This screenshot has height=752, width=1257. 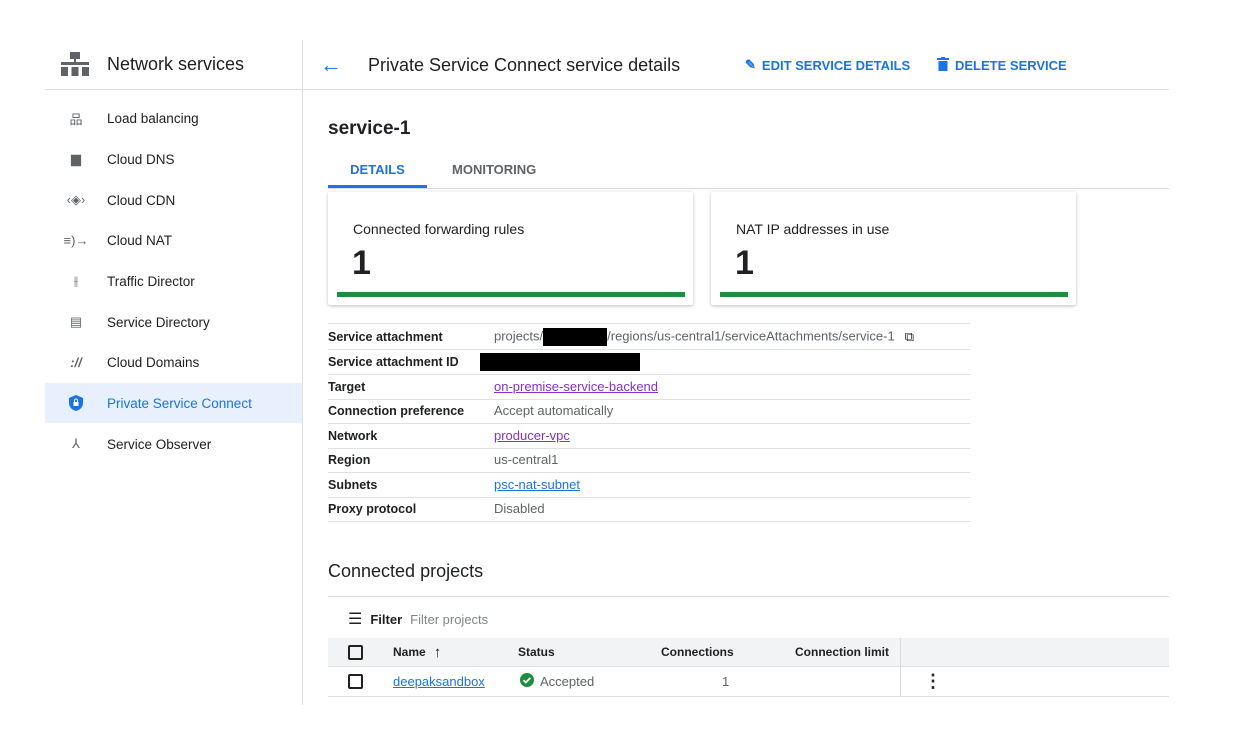 What do you see at coordinates (842, 652) in the screenshot?
I see `column-limit: Connection limit` at bounding box center [842, 652].